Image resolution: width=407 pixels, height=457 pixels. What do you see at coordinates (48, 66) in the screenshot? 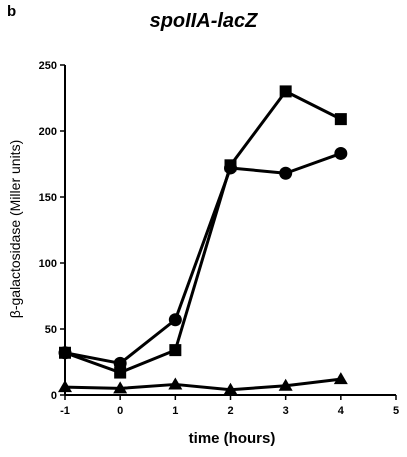
I see `y-tick-label: 250` at bounding box center [48, 66].